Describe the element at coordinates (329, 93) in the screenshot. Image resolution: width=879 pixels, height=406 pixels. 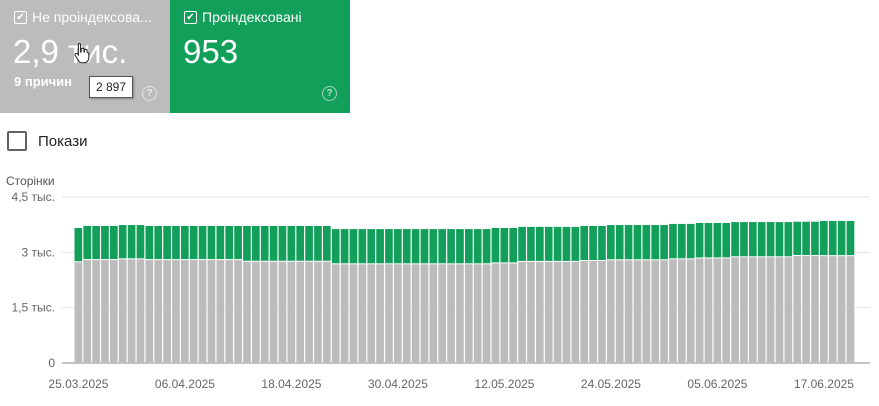
I see `help-icon: ?` at that location.